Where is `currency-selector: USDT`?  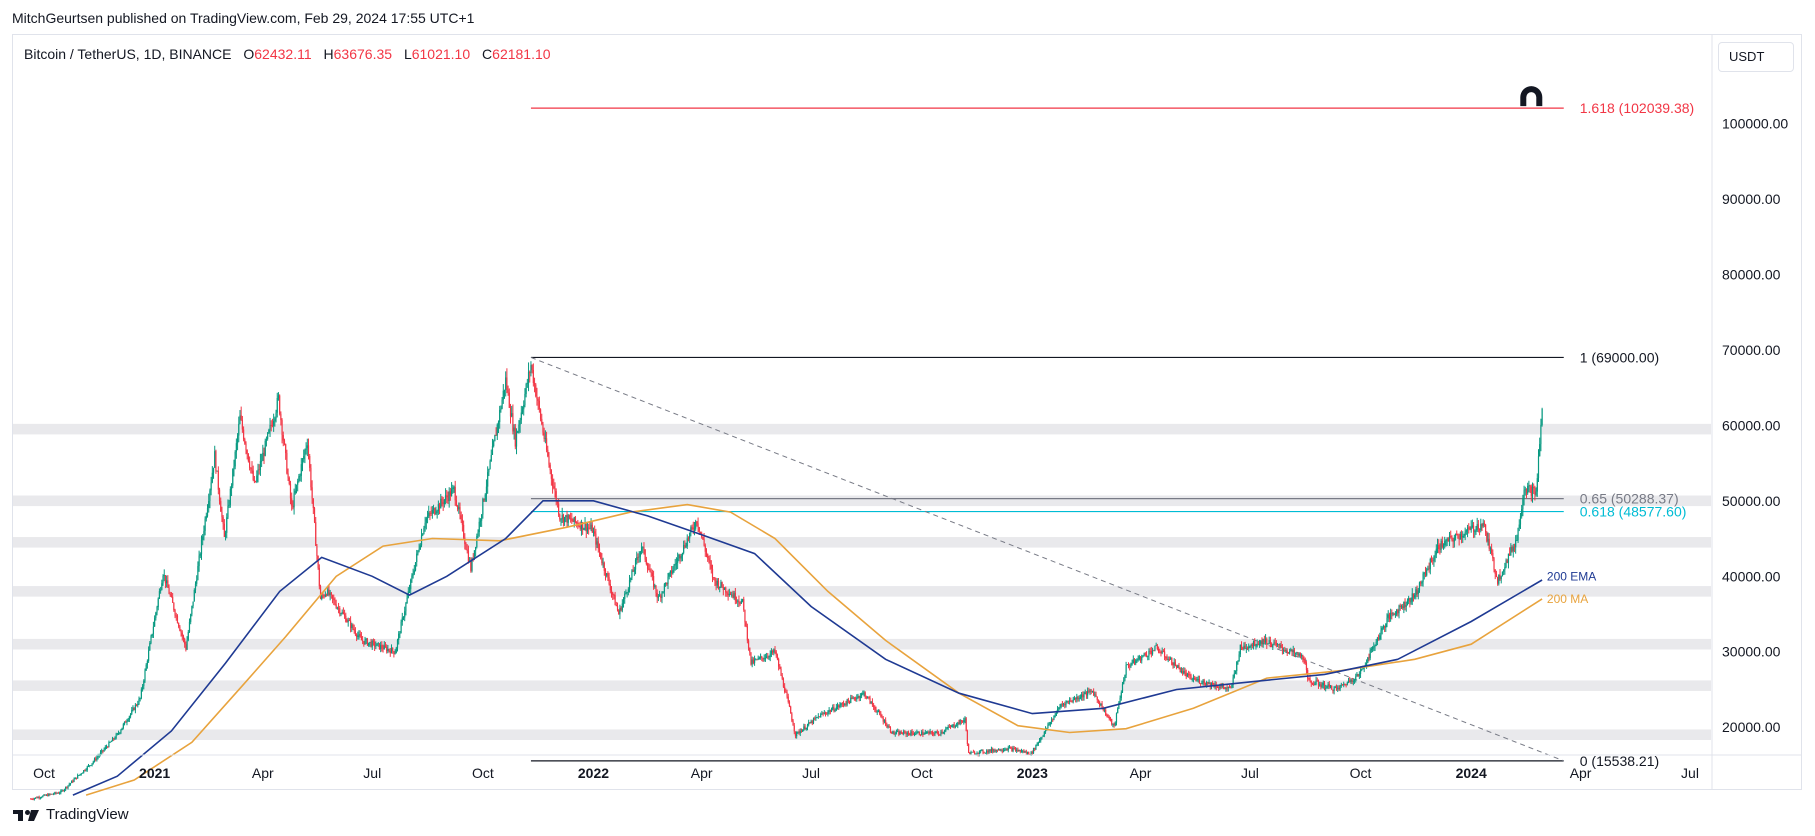
currency-selector: USDT is located at coordinates (1756, 57).